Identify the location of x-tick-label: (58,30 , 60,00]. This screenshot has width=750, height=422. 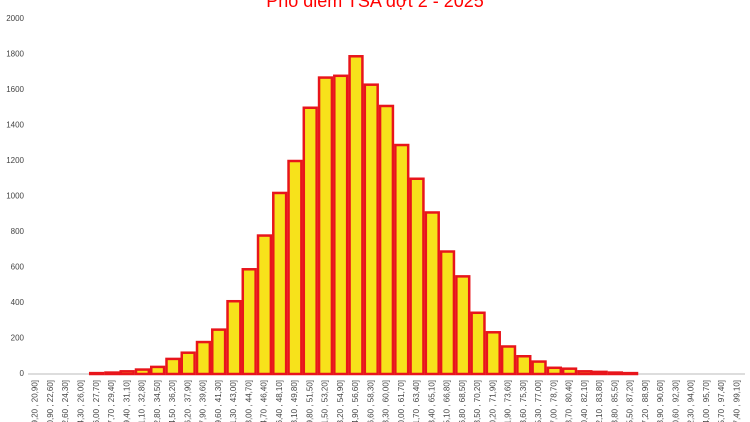
(386, 401).